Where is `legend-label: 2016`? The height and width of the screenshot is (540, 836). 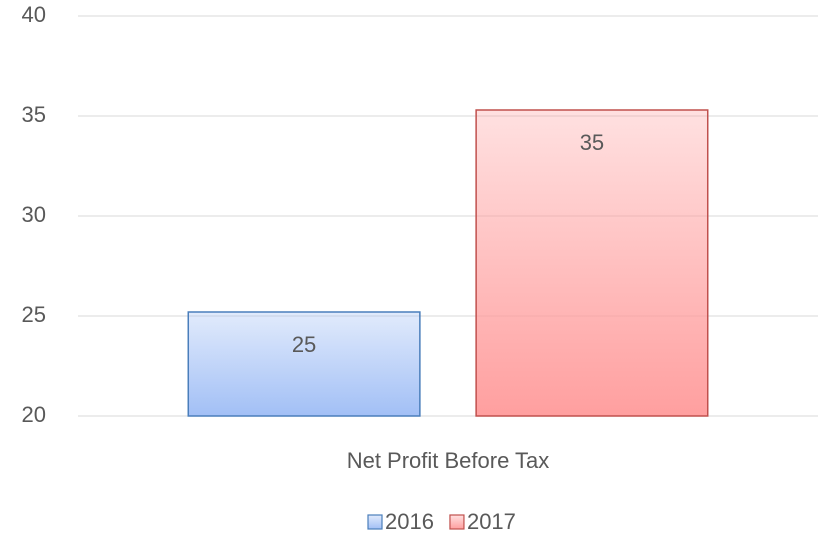
legend-label: 2016 is located at coordinates (409, 521).